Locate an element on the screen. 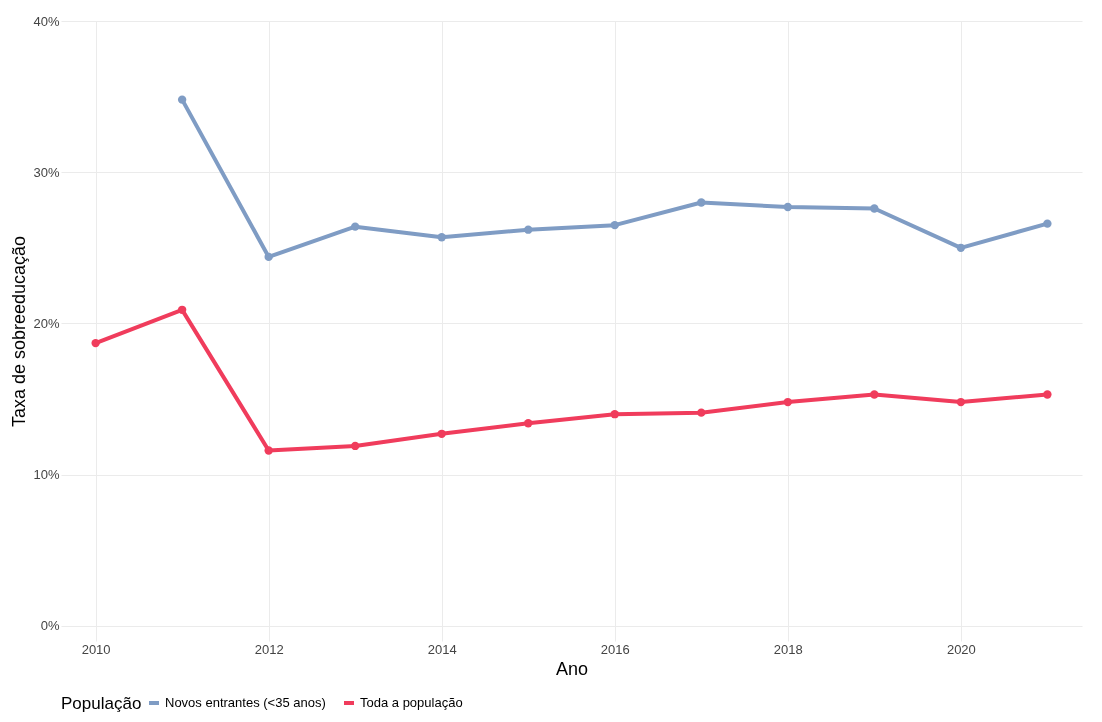 This screenshot has width=1102, height=722. y-tick-label: 0% is located at coordinates (50, 626).